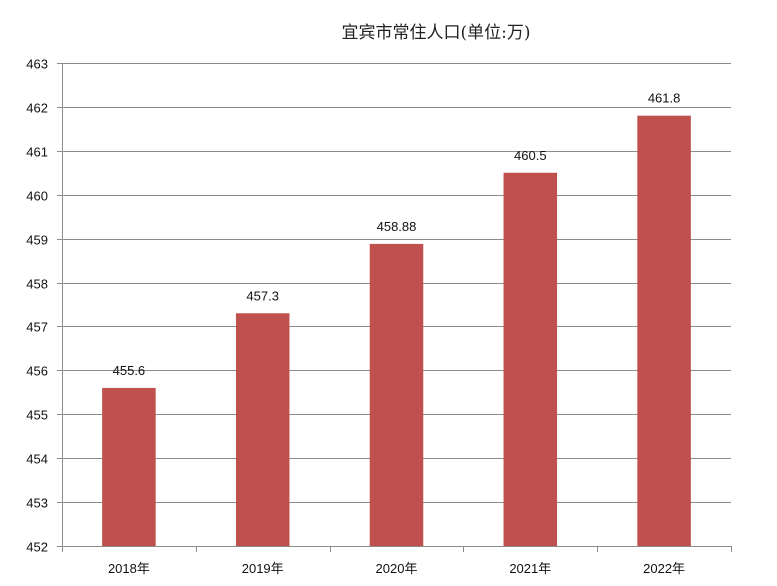 This screenshot has height=586, width=777. I want to click on y-tick-label: 458, so click(37, 284).